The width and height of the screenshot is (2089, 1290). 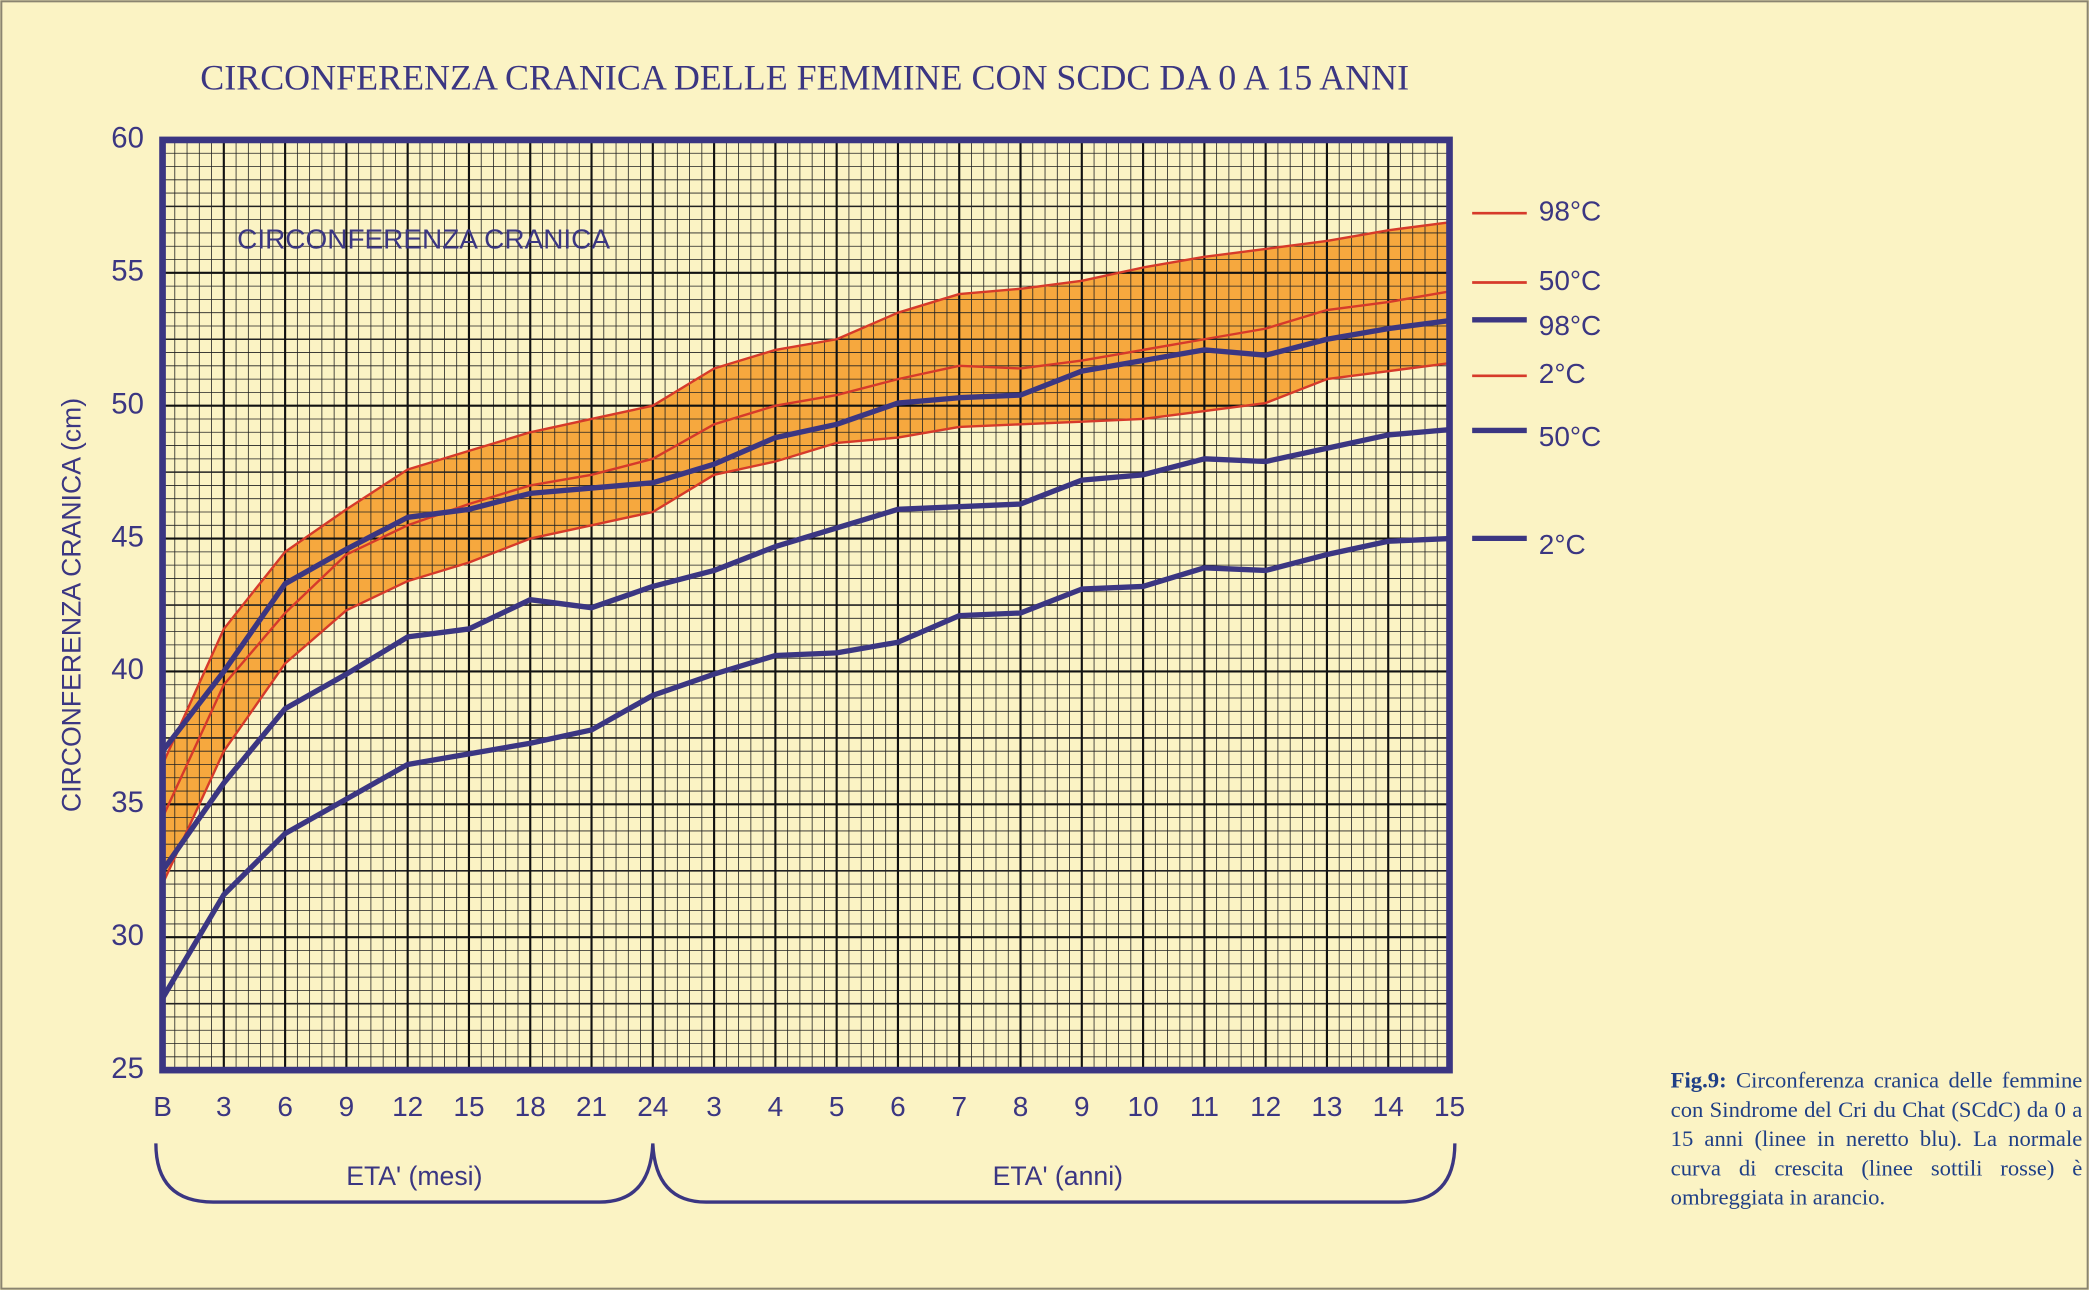 What do you see at coordinates (805, 1173) in the screenshot?
I see `axis-brace` at bounding box center [805, 1173].